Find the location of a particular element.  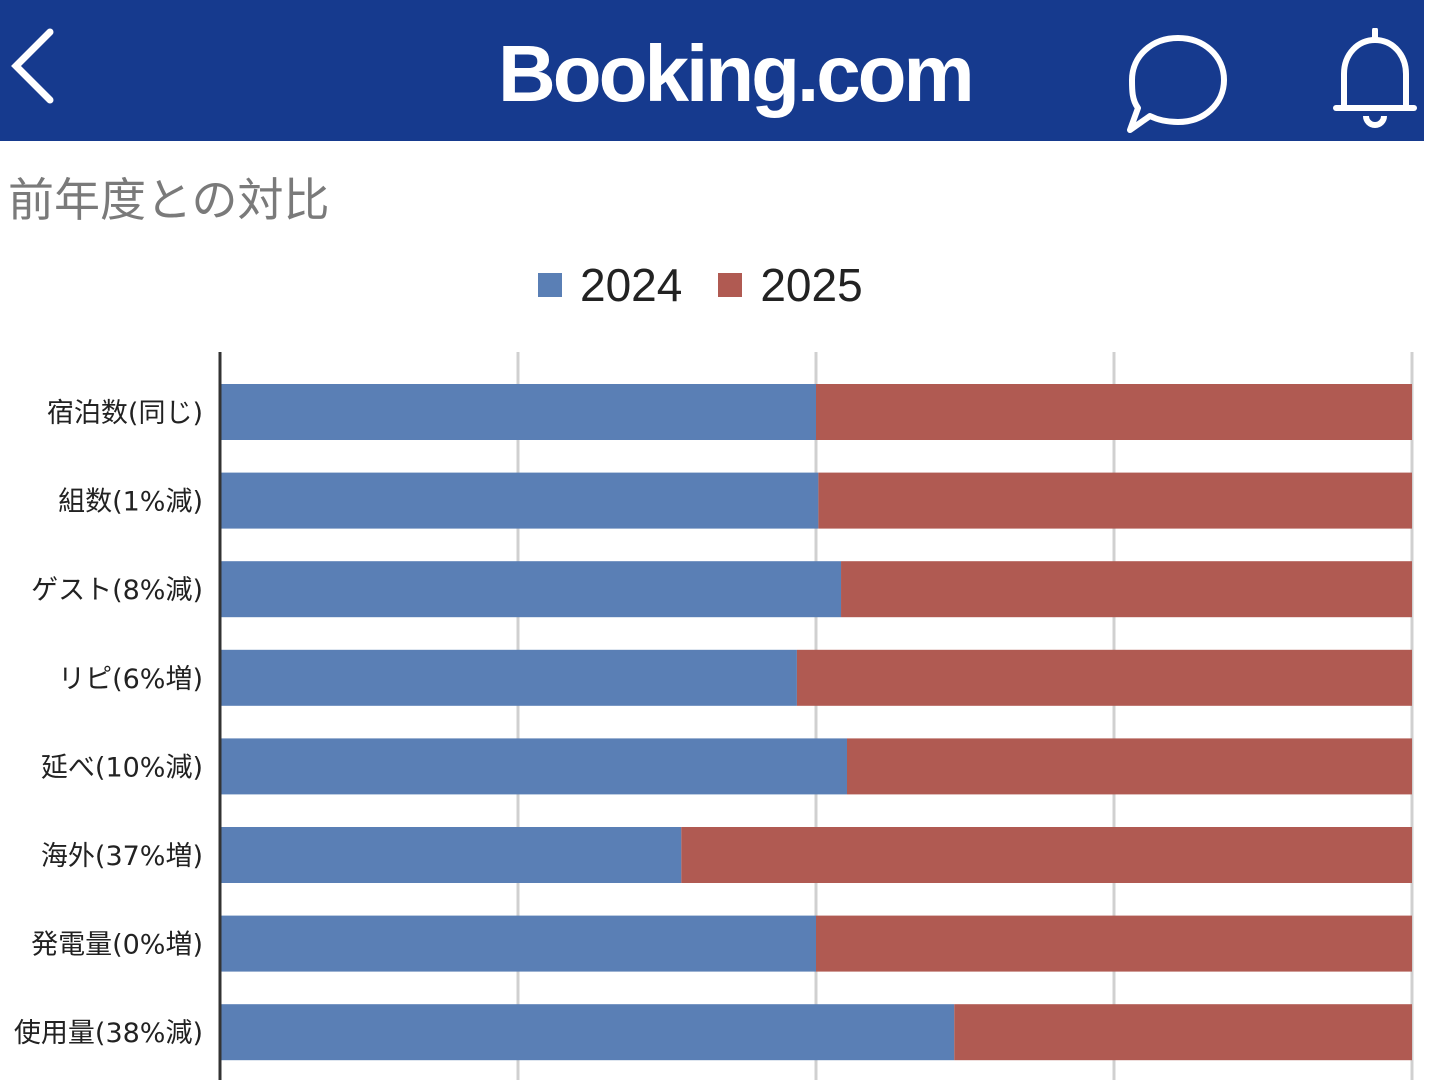

category-label: 宿泊数(同じ) is located at coordinates (125, 413).